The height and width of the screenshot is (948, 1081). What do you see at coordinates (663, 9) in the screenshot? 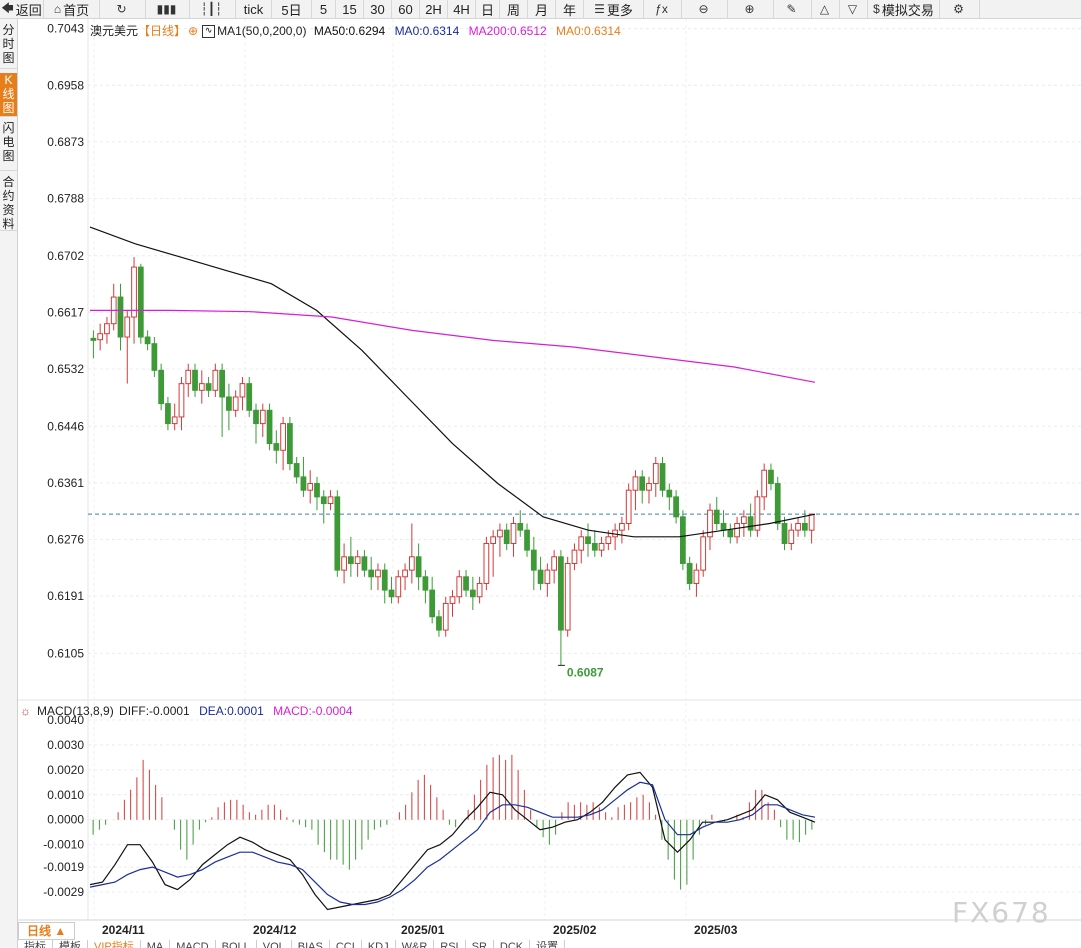
I see `function-button: ƒx` at bounding box center [663, 9].